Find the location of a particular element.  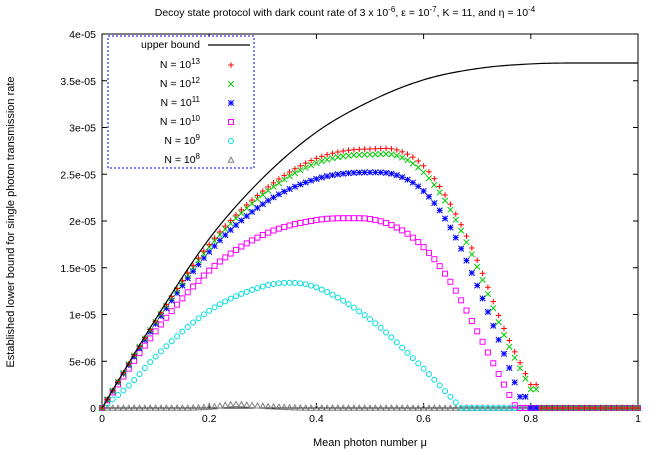

legend-label: N = 1010 is located at coordinates (180, 121).